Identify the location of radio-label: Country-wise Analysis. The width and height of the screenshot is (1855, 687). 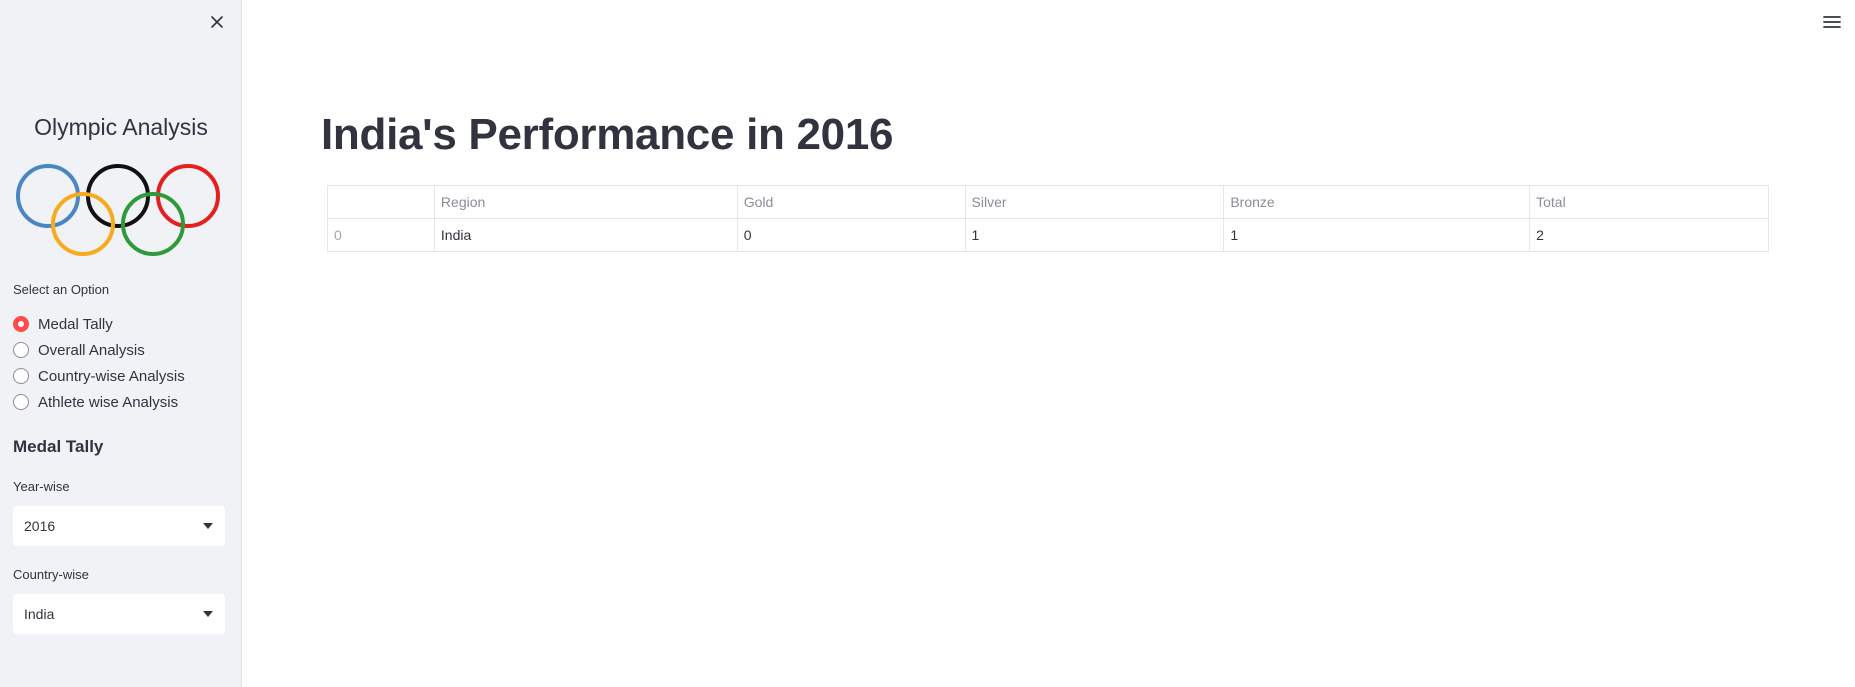
(111, 376).